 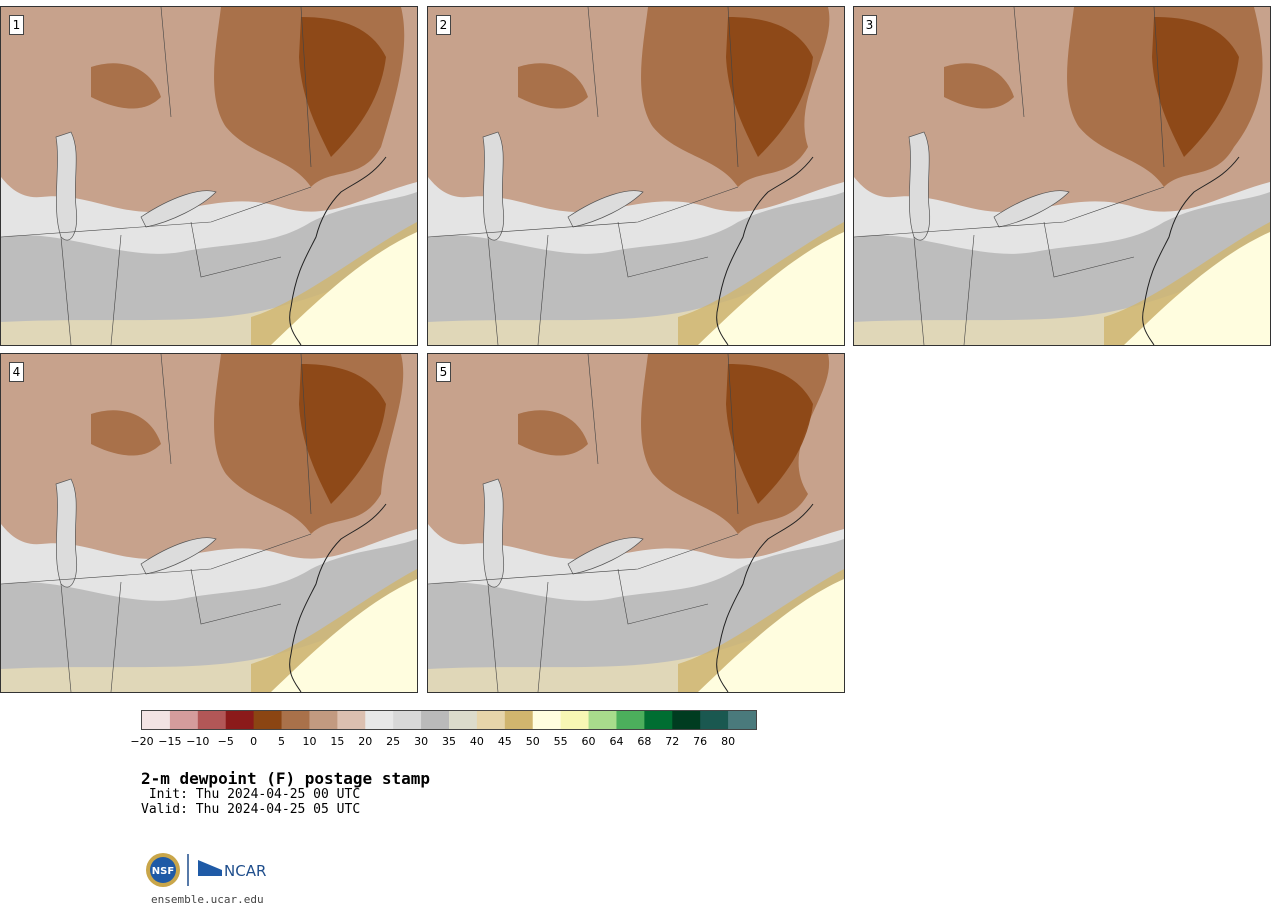 What do you see at coordinates (421, 741) in the screenshot?
I see `colorbar-tick-label: 30` at bounding box center [421, 741].